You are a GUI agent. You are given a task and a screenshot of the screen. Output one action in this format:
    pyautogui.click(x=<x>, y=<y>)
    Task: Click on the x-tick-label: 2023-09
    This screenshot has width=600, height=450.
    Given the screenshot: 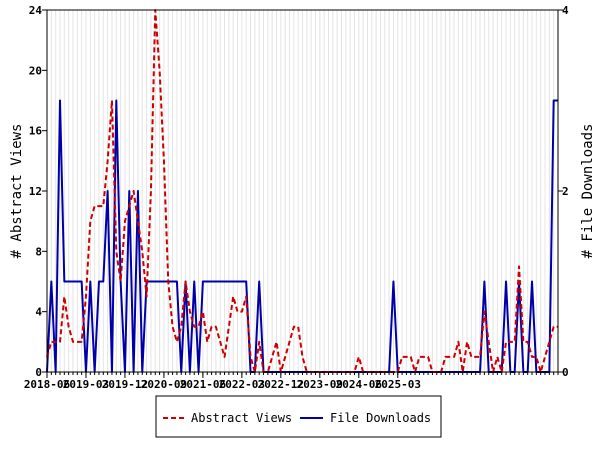 What is the action you would take?
    pyautogui.click(x=320, y=384)
    